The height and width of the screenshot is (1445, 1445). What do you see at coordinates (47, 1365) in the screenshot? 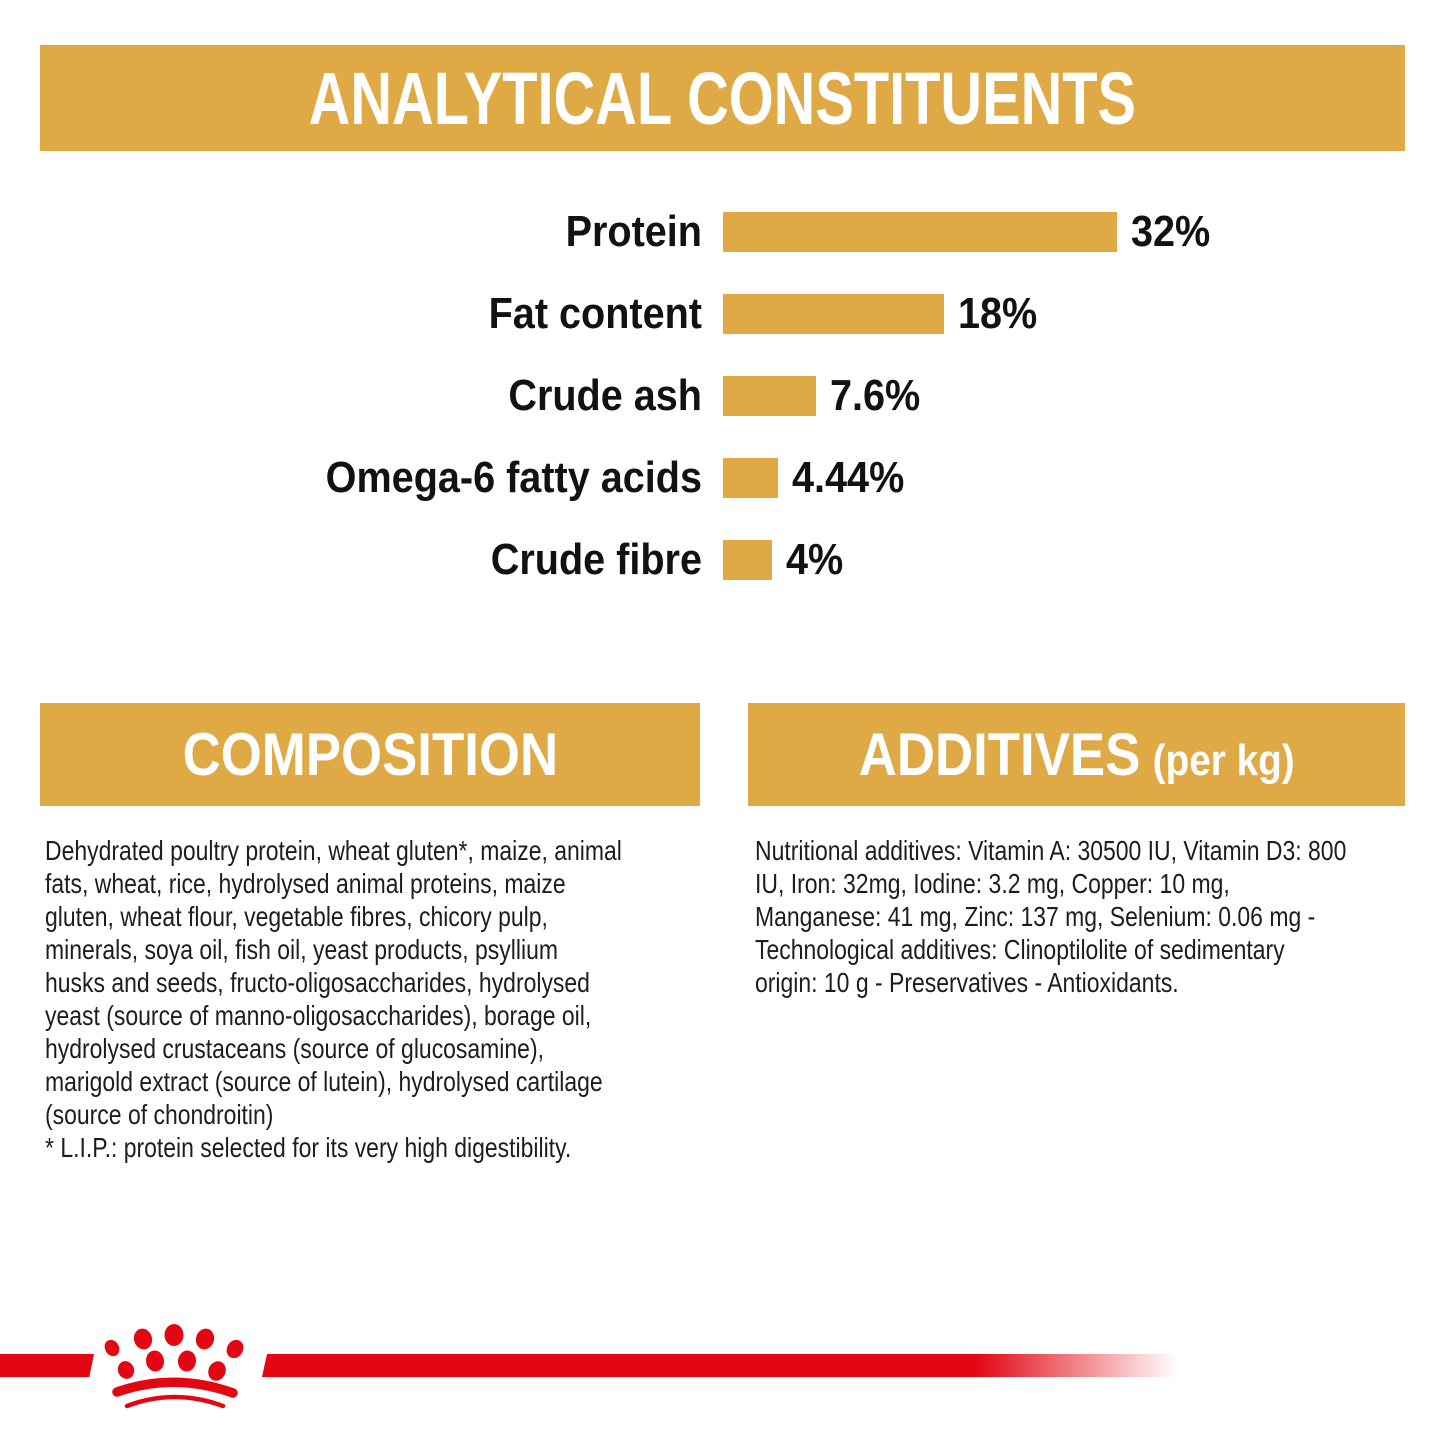
I see `footer-stripe-left` at bounding box center [47, 1365].